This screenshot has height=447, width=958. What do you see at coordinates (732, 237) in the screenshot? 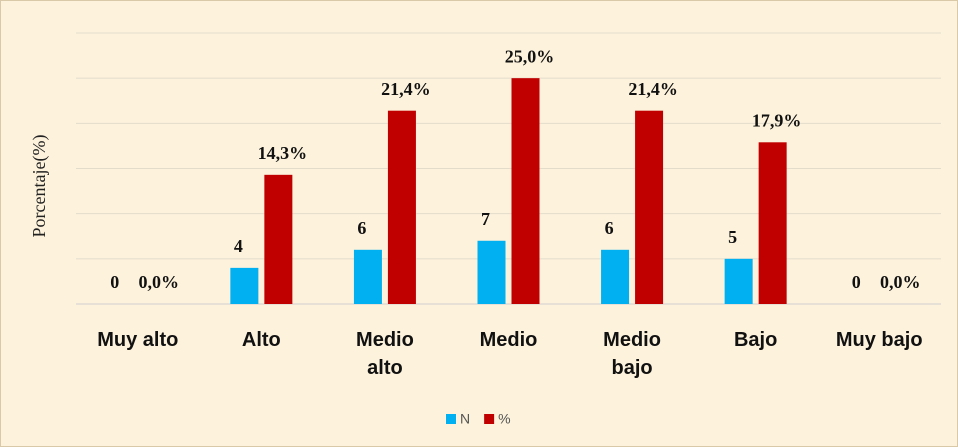
I see `data-label: 5` at bounding box center [732, 237].